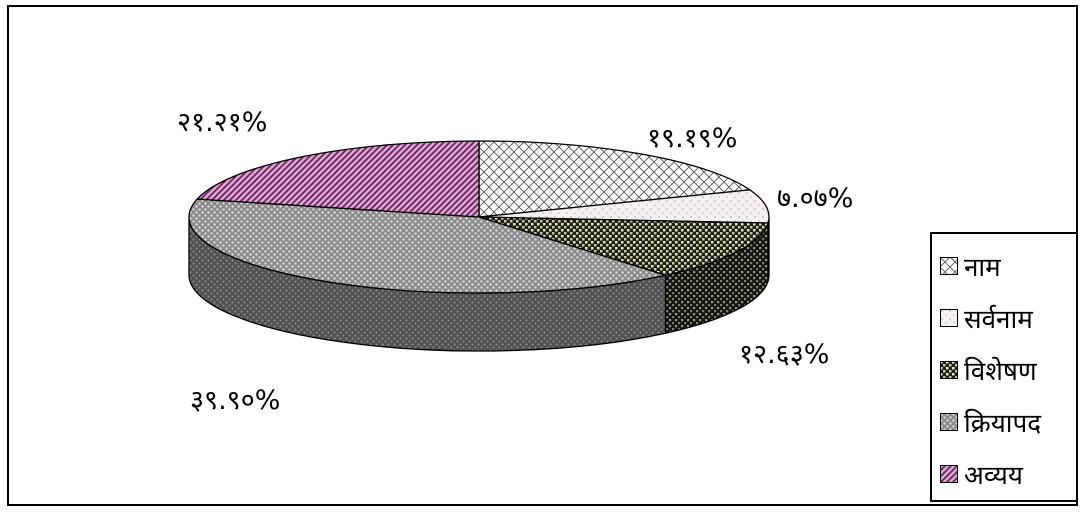 Image resolution: width=1091 pixels, height=515 pixels. What do you see at coordinates (235, 400) in the screenshot?
I see `data-label-3: ३९.९०%` at bounding box center [235, 400].